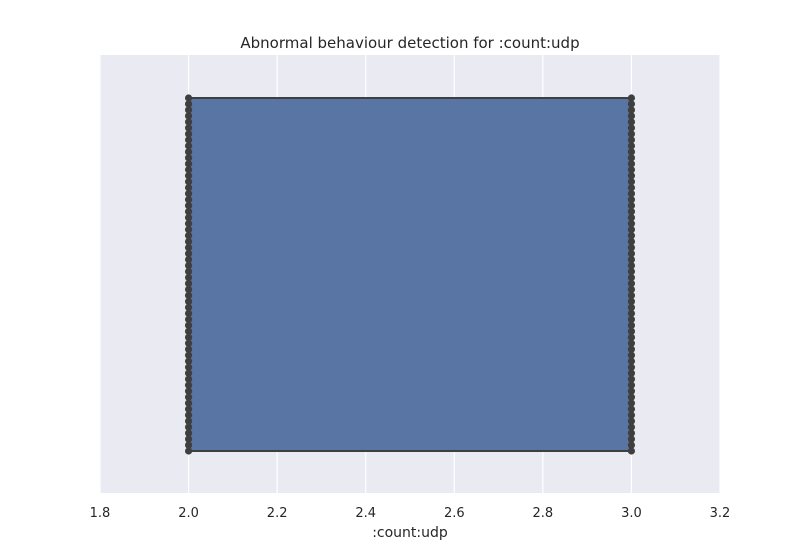 This screenshot has height=554, width=800. I want to click on x-tick-label: 2.8, so click(543, 513).